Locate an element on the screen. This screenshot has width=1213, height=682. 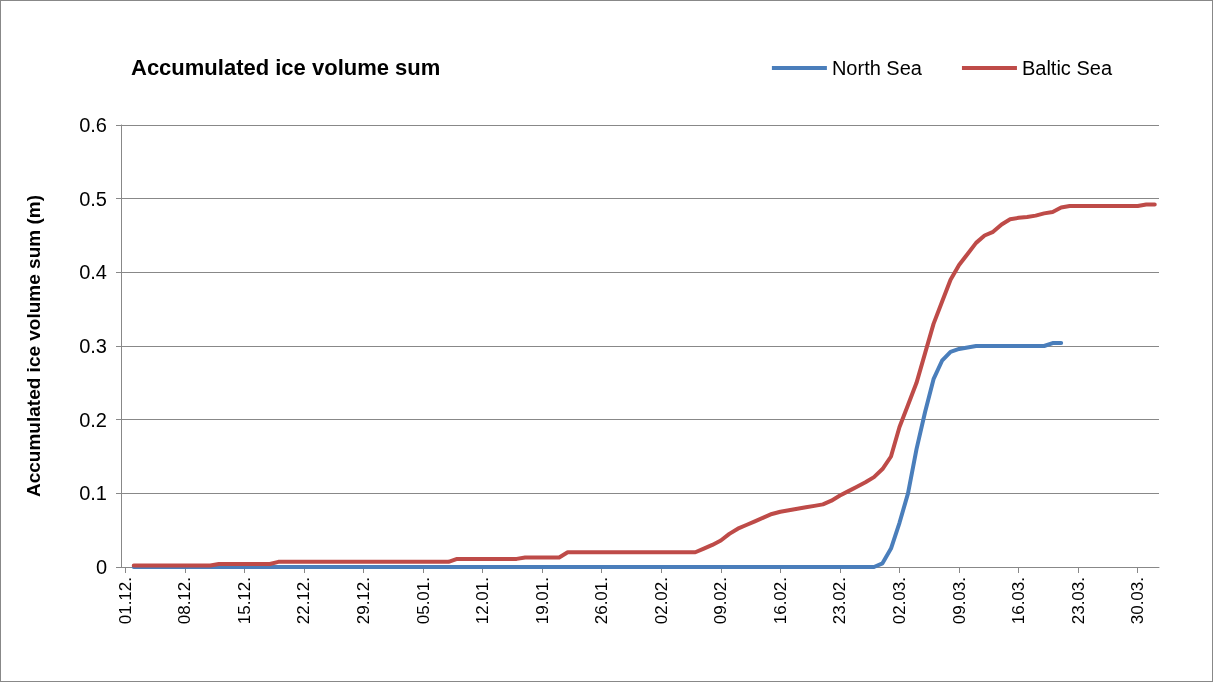
x-tick-label: 23.02. is located at coordinates (840, 601).